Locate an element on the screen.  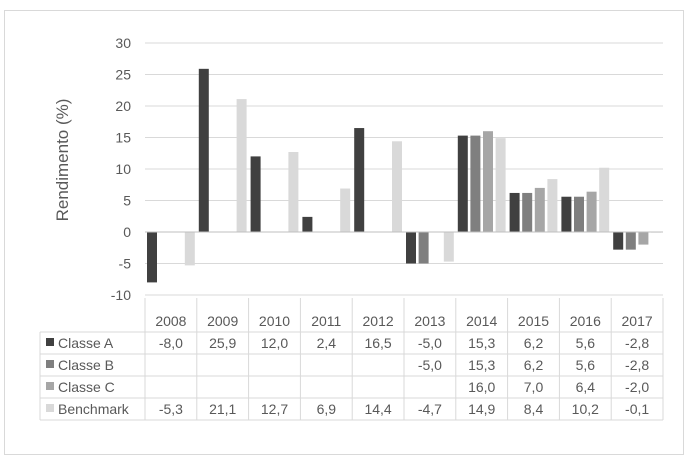
table-cell-value: -5,3 is located at coordinates (171, 409).